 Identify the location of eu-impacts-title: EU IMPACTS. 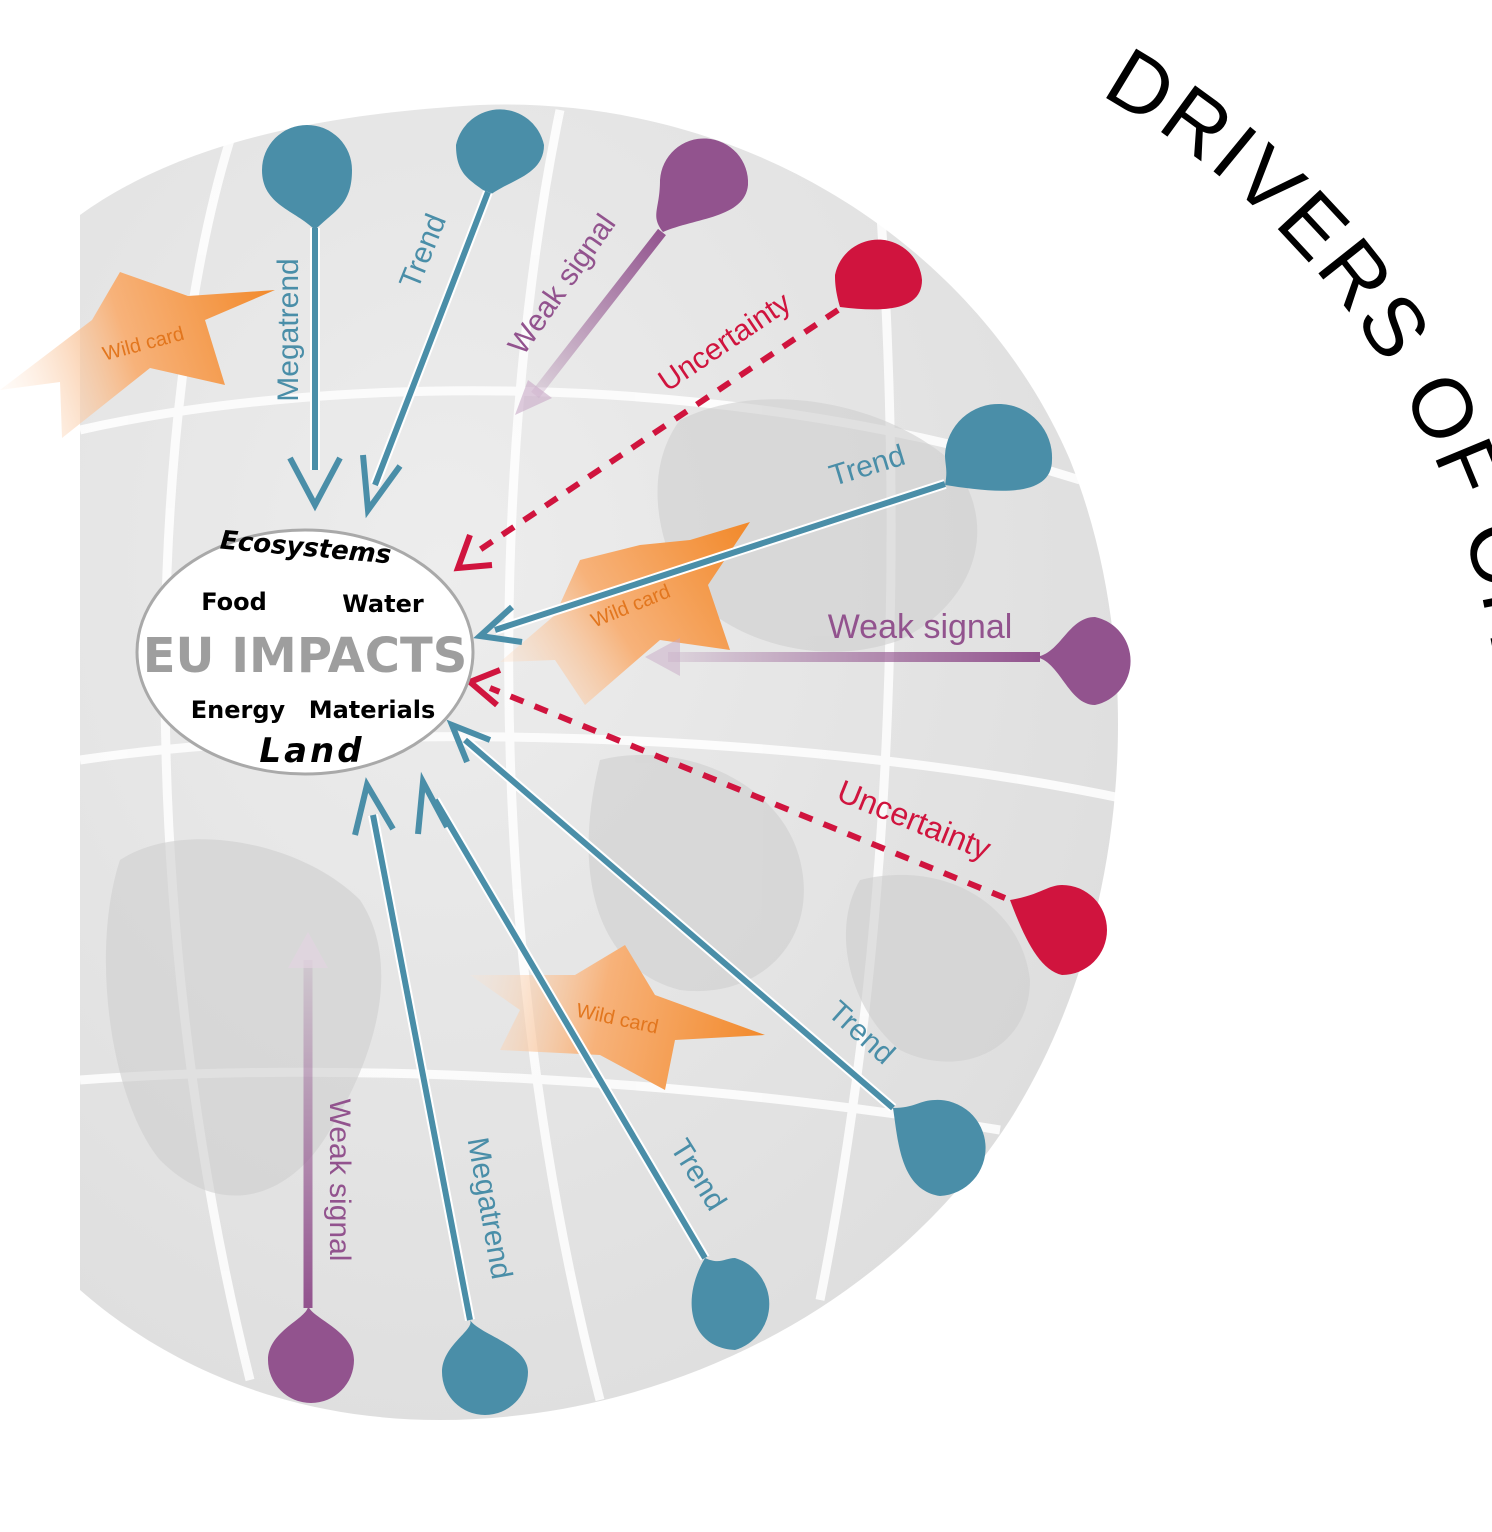
(305, 656).